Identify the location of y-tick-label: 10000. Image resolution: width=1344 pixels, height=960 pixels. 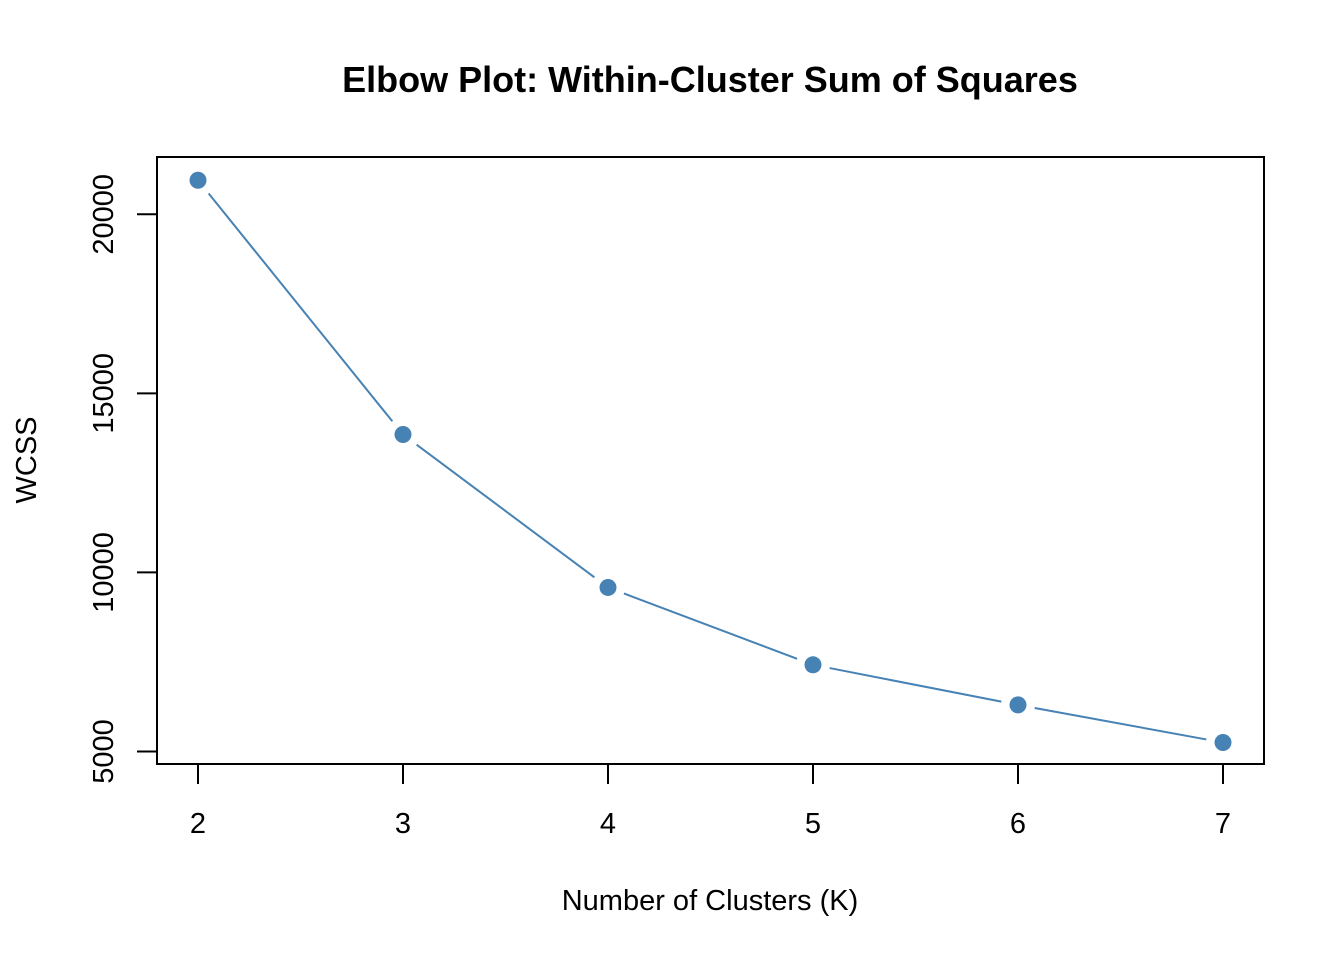
(104, 572).